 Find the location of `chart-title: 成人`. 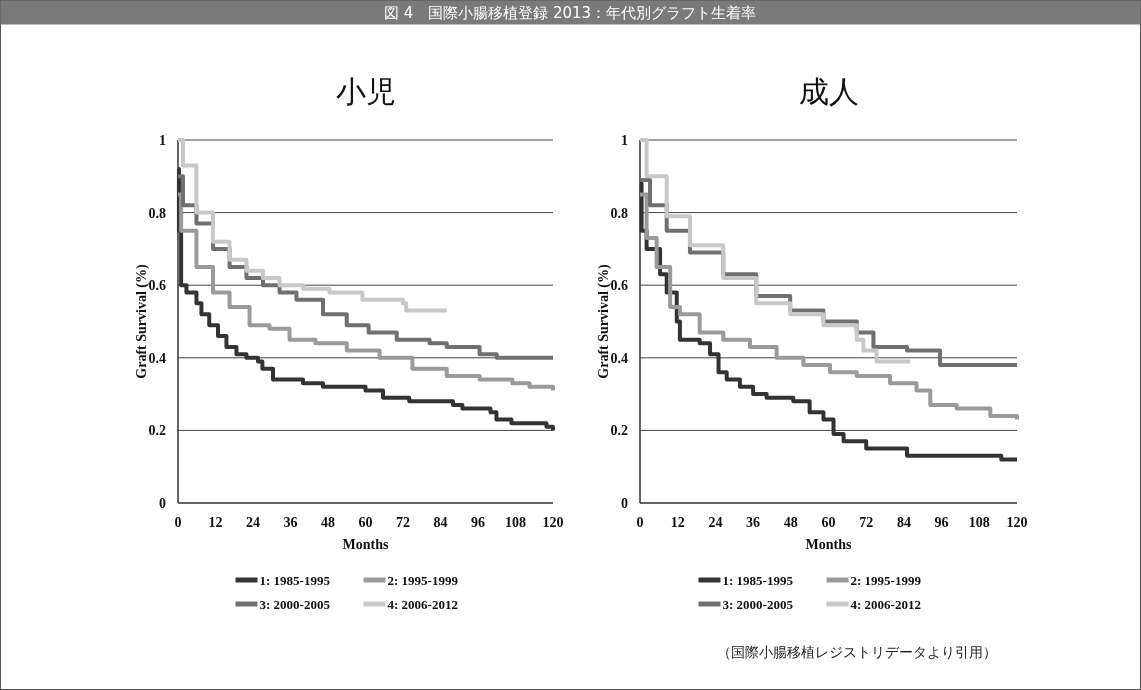

chart-title: 成人 is located at coordinates (828, 91).